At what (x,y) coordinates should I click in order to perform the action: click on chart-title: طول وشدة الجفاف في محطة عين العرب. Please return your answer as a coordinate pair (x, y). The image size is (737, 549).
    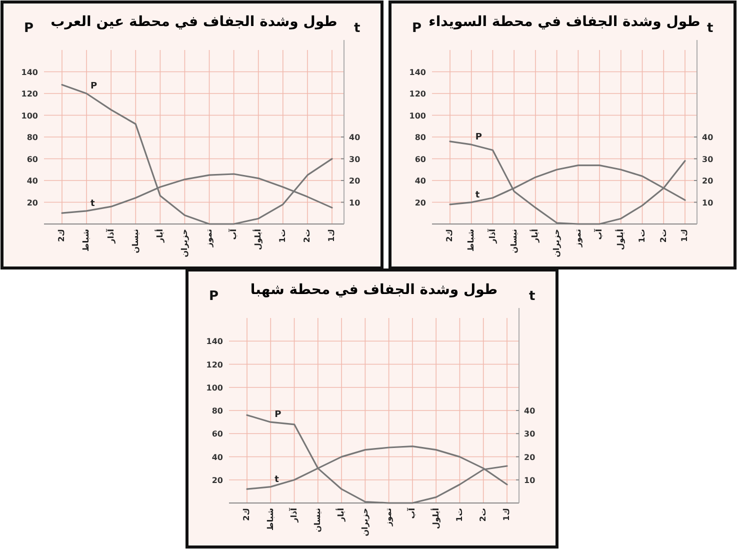
    Looking at the image, I should click on (194, 22).